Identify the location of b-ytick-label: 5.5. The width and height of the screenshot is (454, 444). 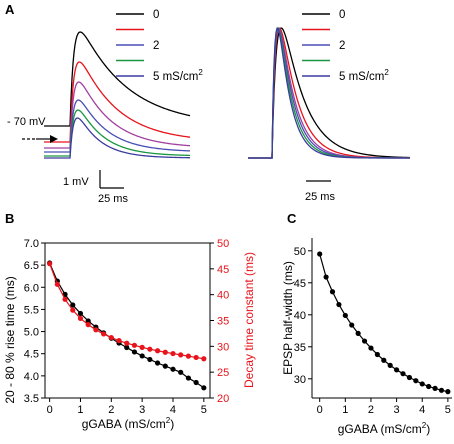
(31, 310).